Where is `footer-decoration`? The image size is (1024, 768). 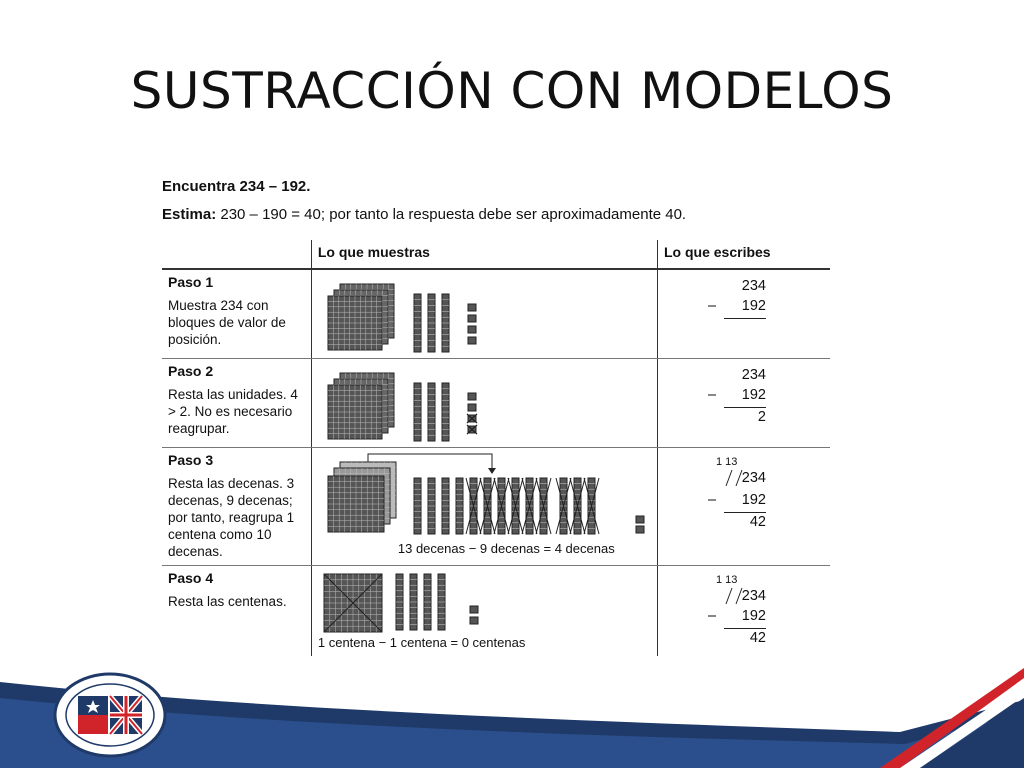 footer-decoration is located at coordinates (512, 718).